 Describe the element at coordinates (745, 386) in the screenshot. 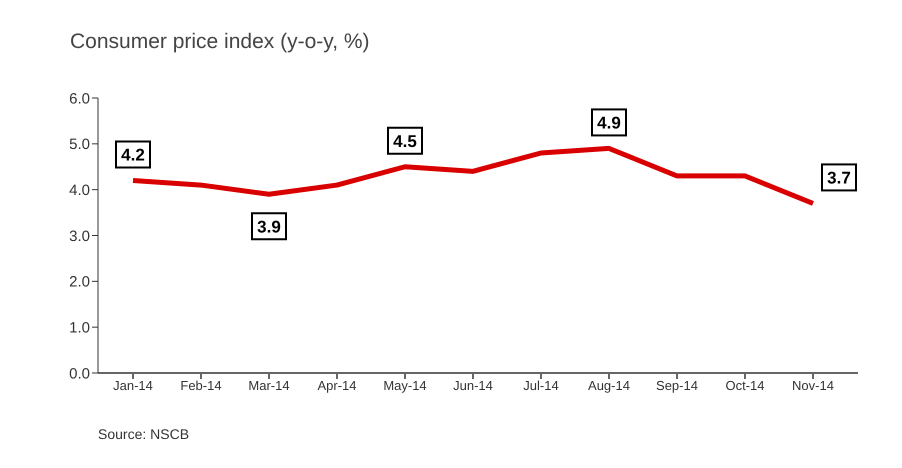

I see `x-tick-label: Oct-14` at that location.